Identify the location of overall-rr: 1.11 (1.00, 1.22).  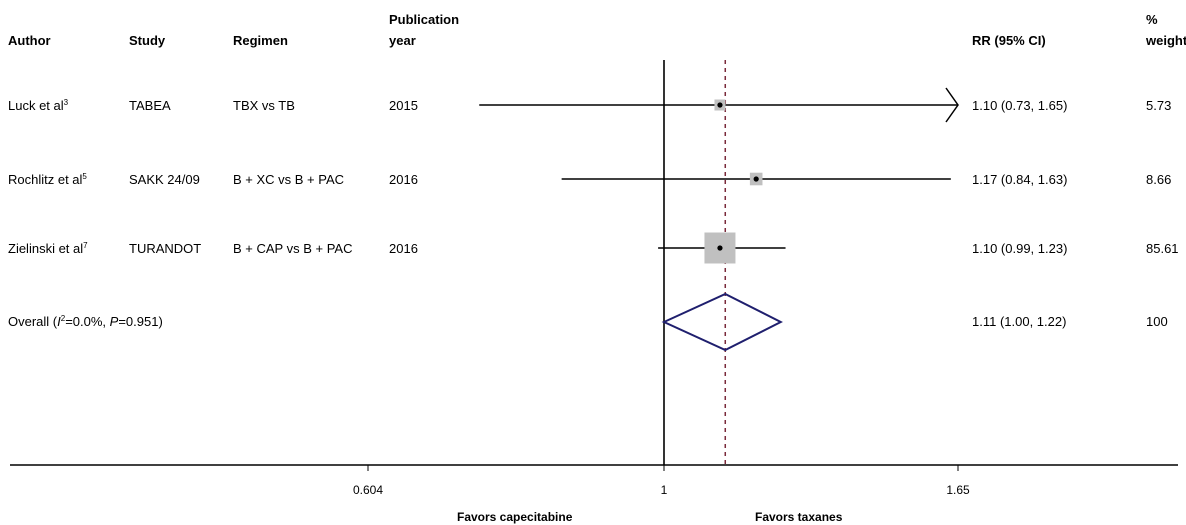
(1019, 321).